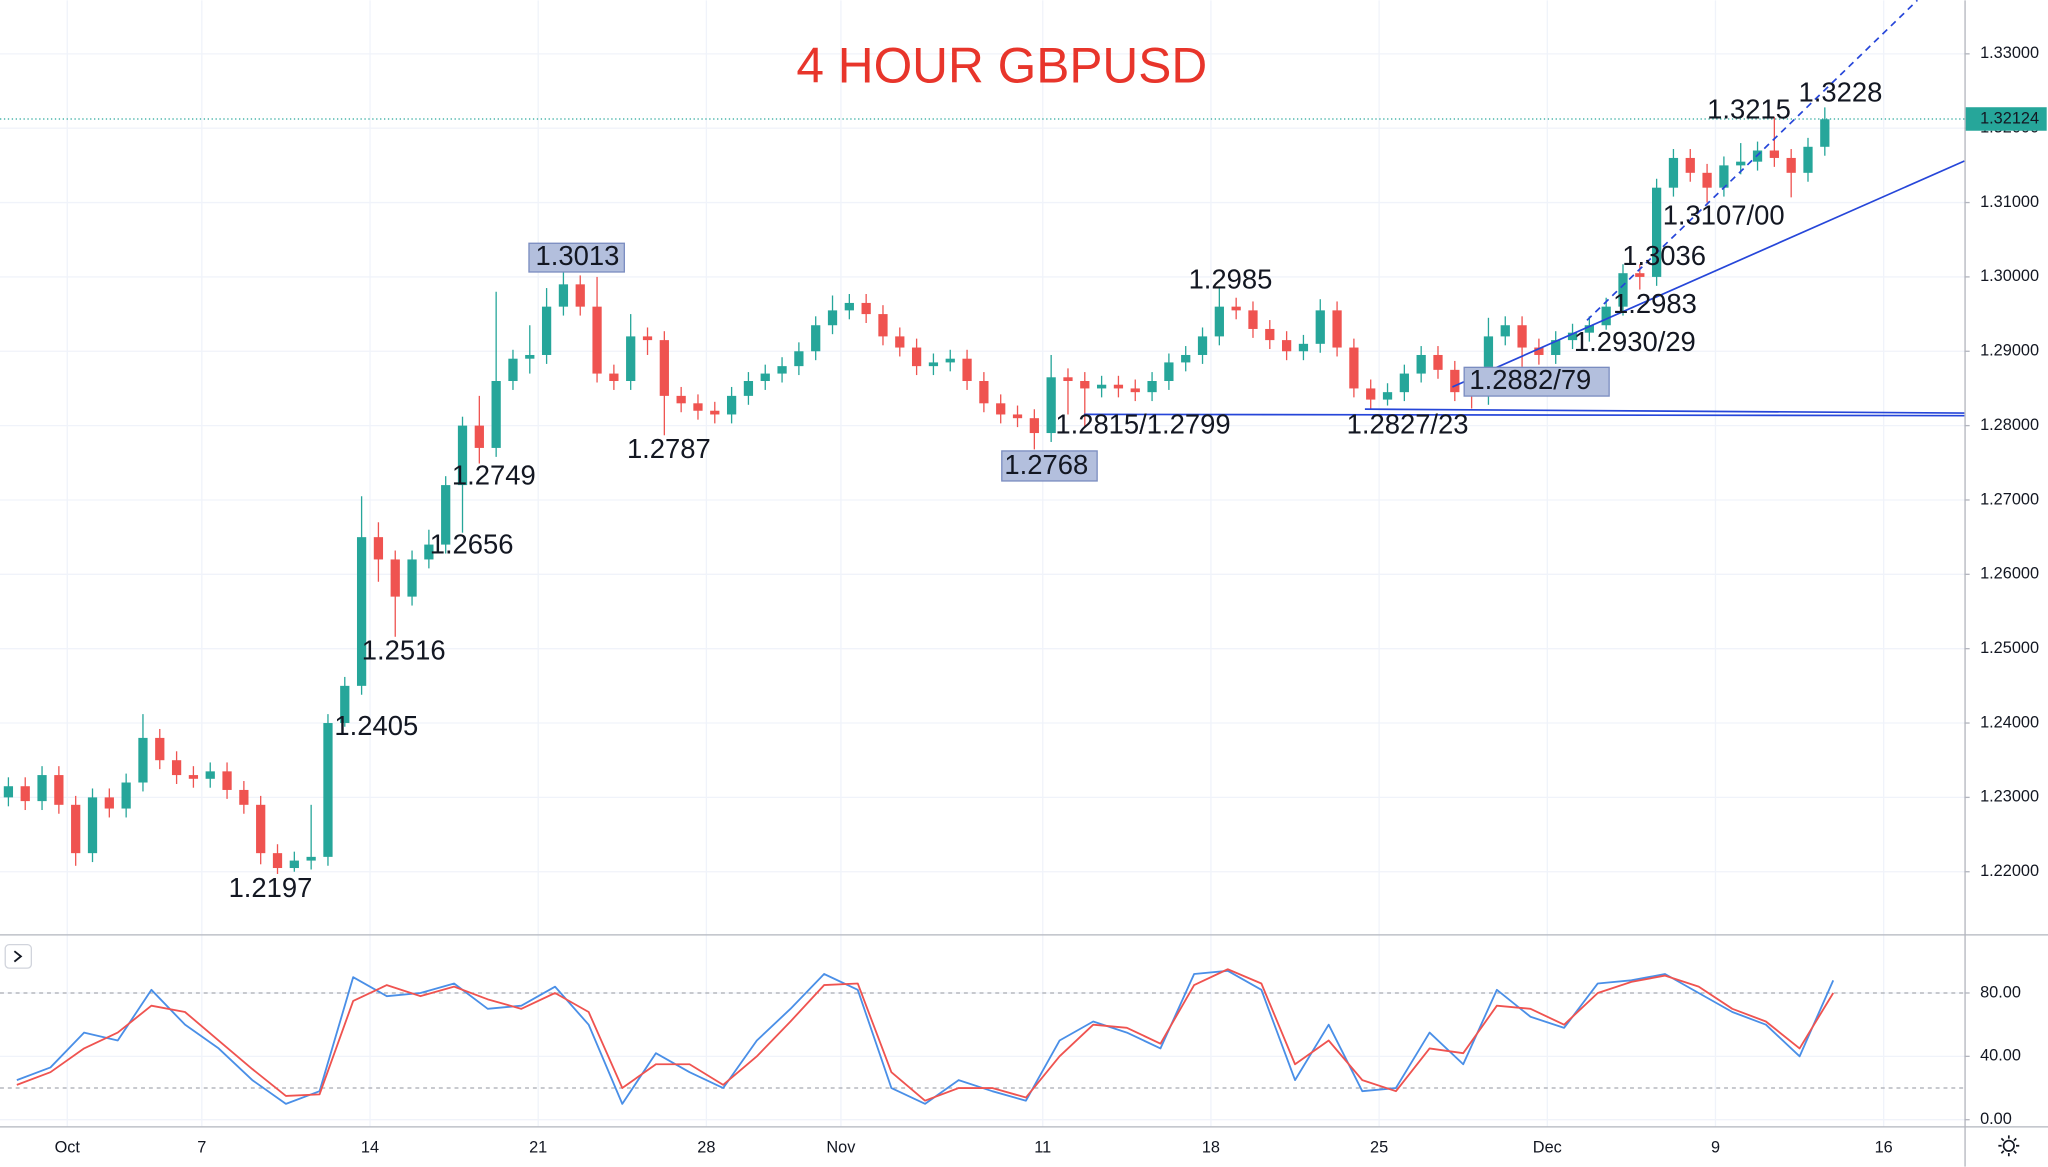  Describe the element at coordinates (494, 474) in the screenshot. I see `annotation: 1.2749` at that location.